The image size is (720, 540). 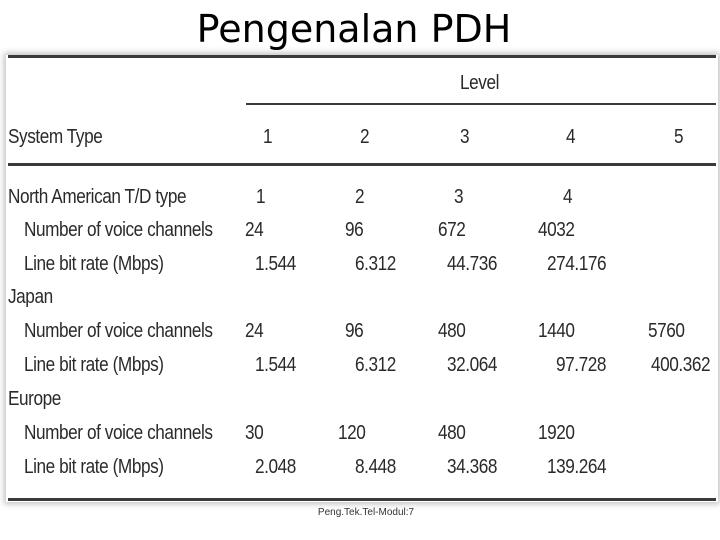 What do you see at coordinates (118, 331) in the screenshot?
I see `jp-channels-label: Number of voice channels` at bounding box center [118, 331].